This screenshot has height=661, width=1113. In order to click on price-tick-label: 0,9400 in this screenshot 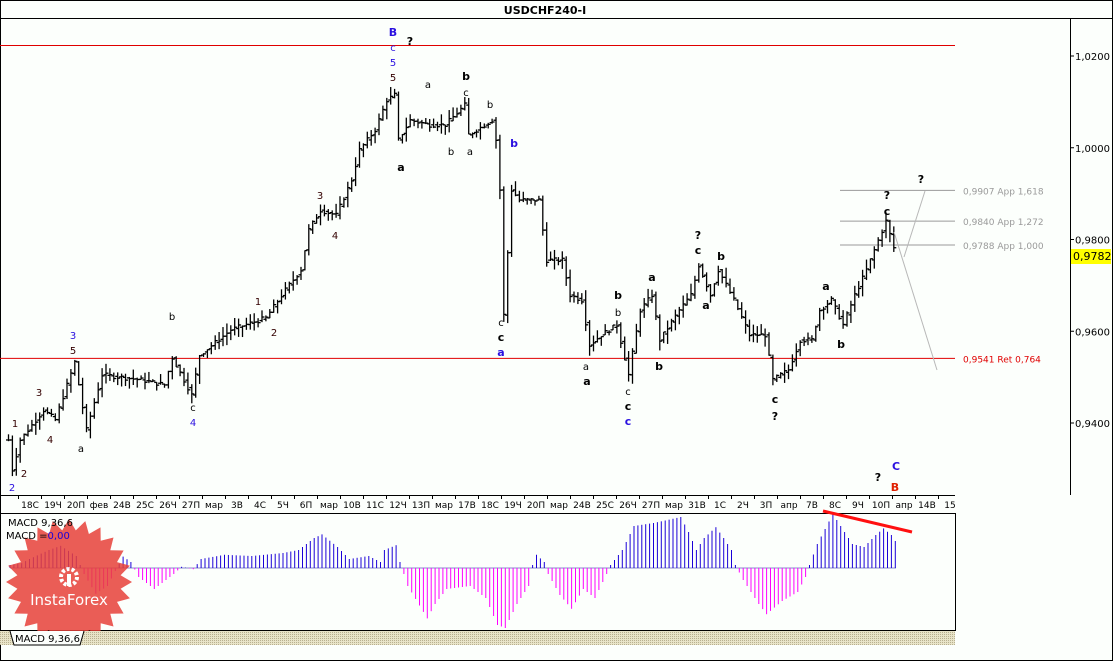, I will do `click(1092, 424)`.